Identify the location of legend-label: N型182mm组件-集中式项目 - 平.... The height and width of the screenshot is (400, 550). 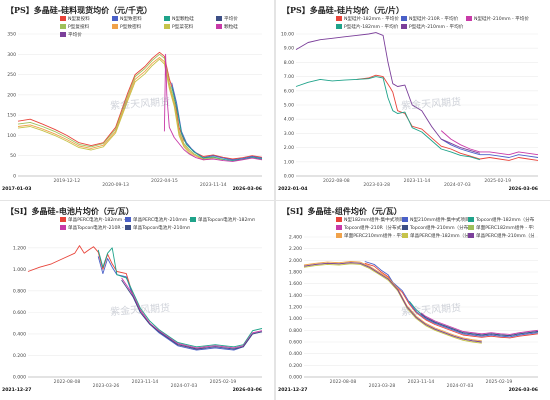
(373, 220).